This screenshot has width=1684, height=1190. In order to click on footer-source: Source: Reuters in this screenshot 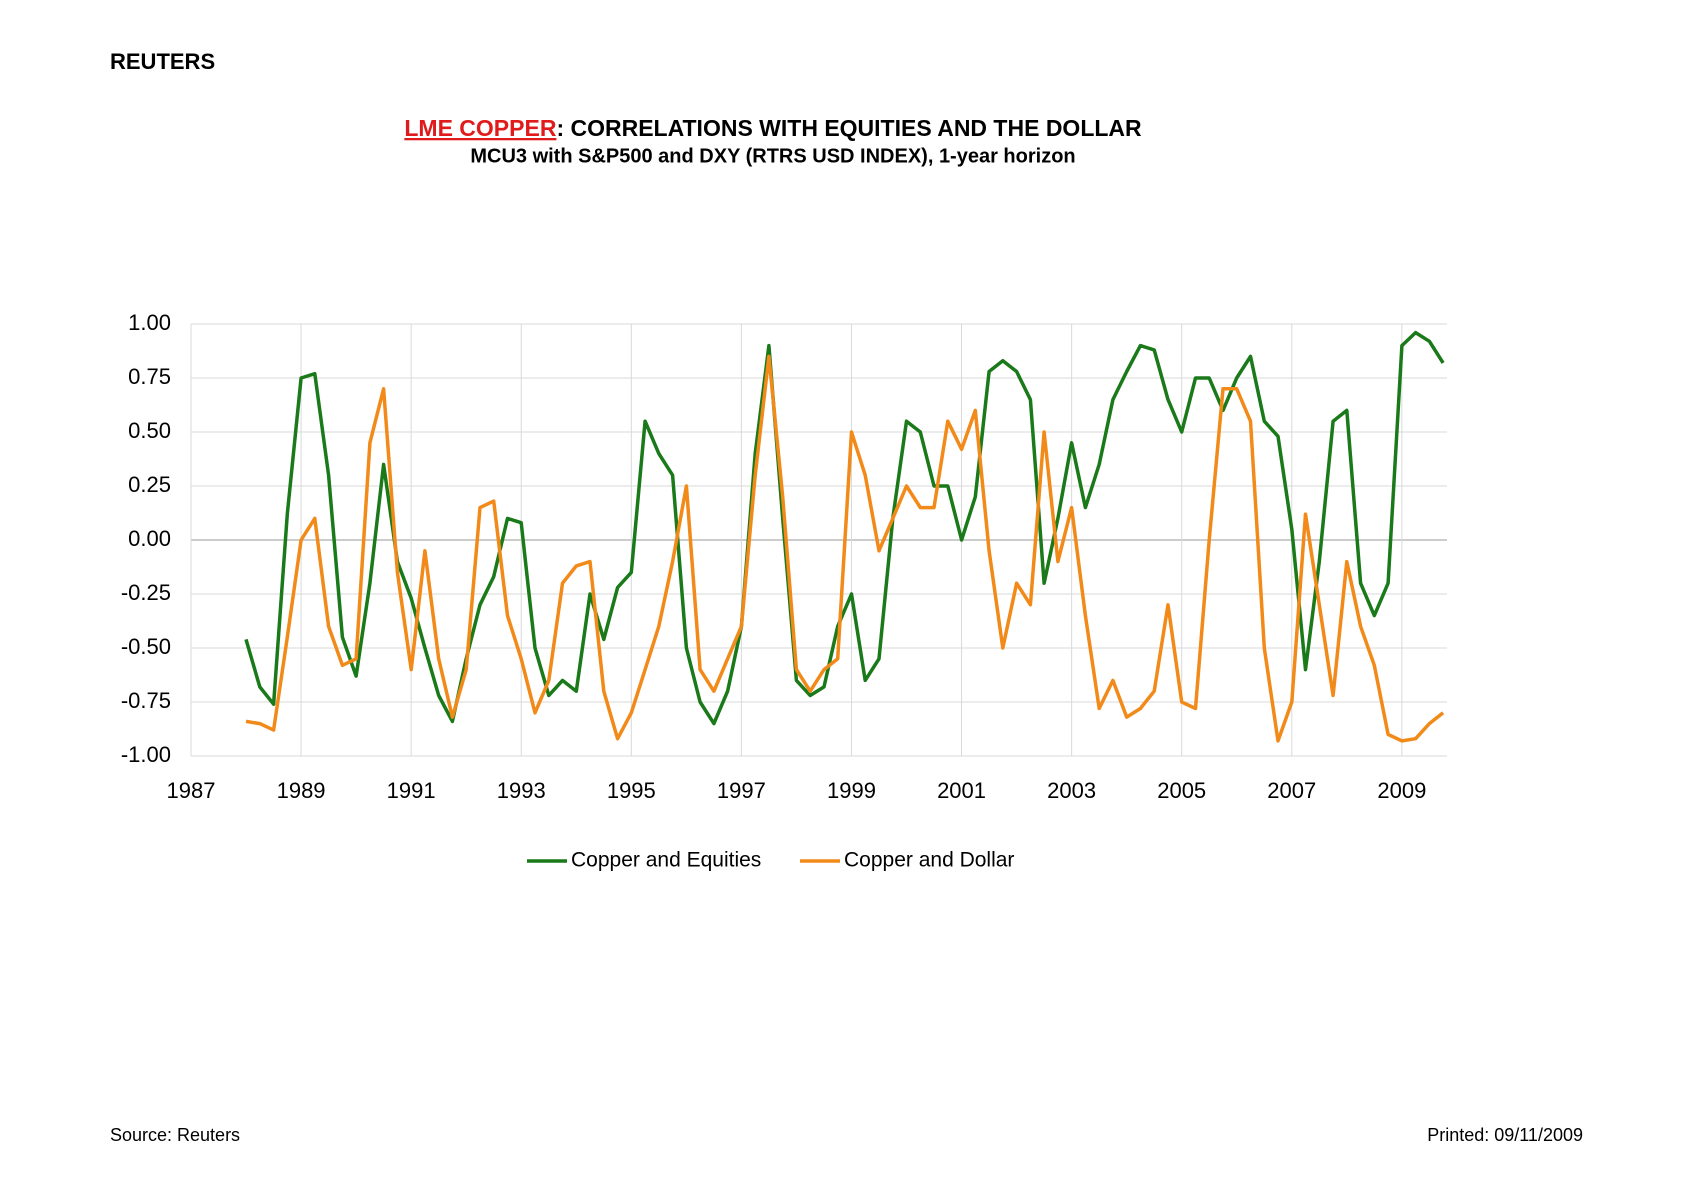, I will do `click(175, 1135)`.